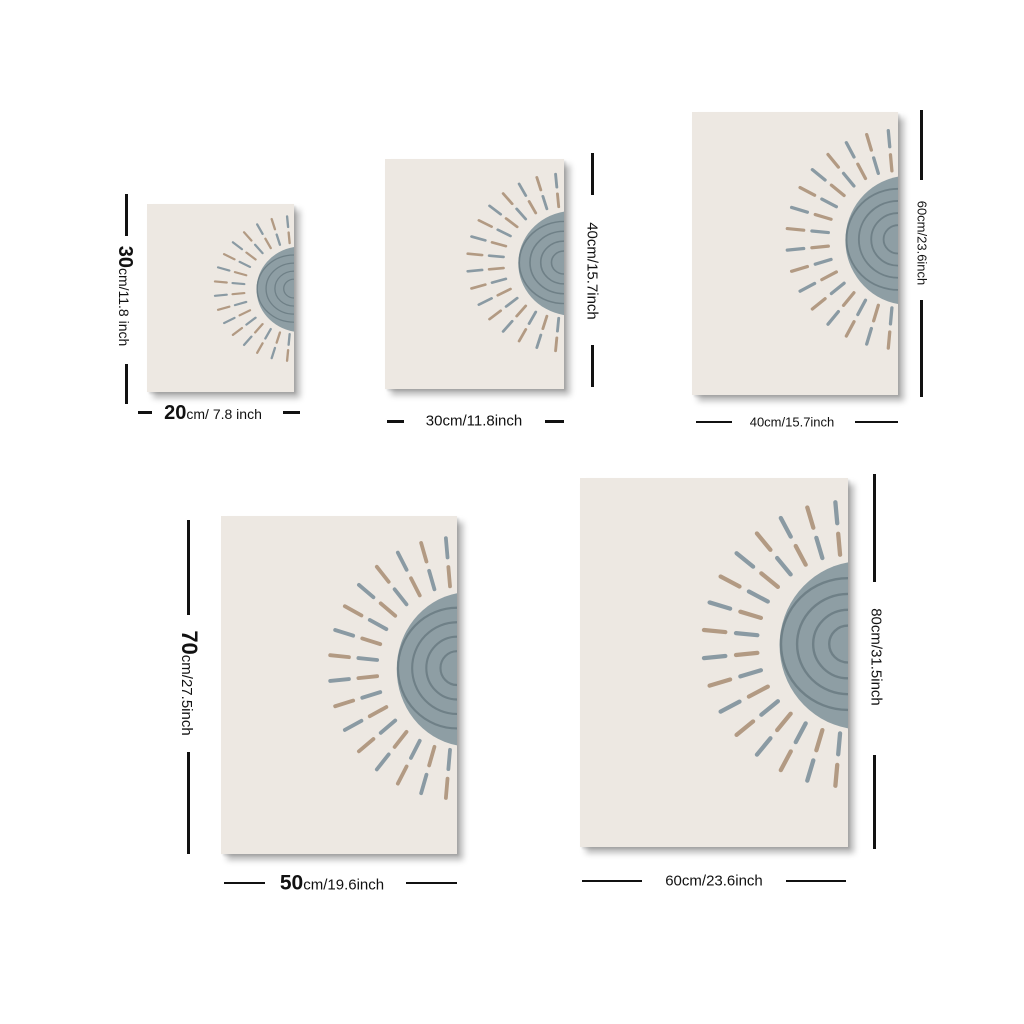  I want to click on height-label-40x60: 60cm/23.6inch, so click(922, 243).